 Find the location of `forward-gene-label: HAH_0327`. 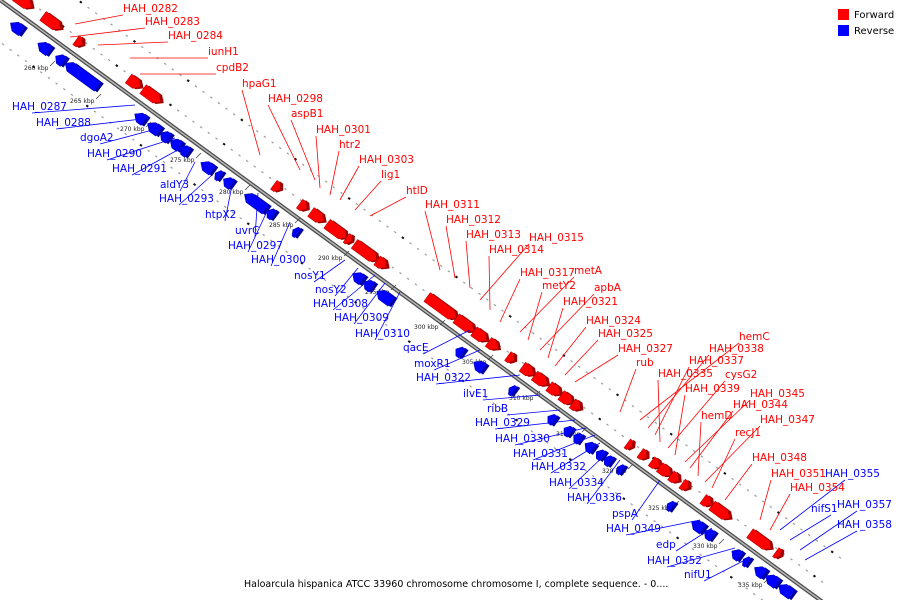

forward-gene-label: HAH_0327 is located at coordinates (645, 349).